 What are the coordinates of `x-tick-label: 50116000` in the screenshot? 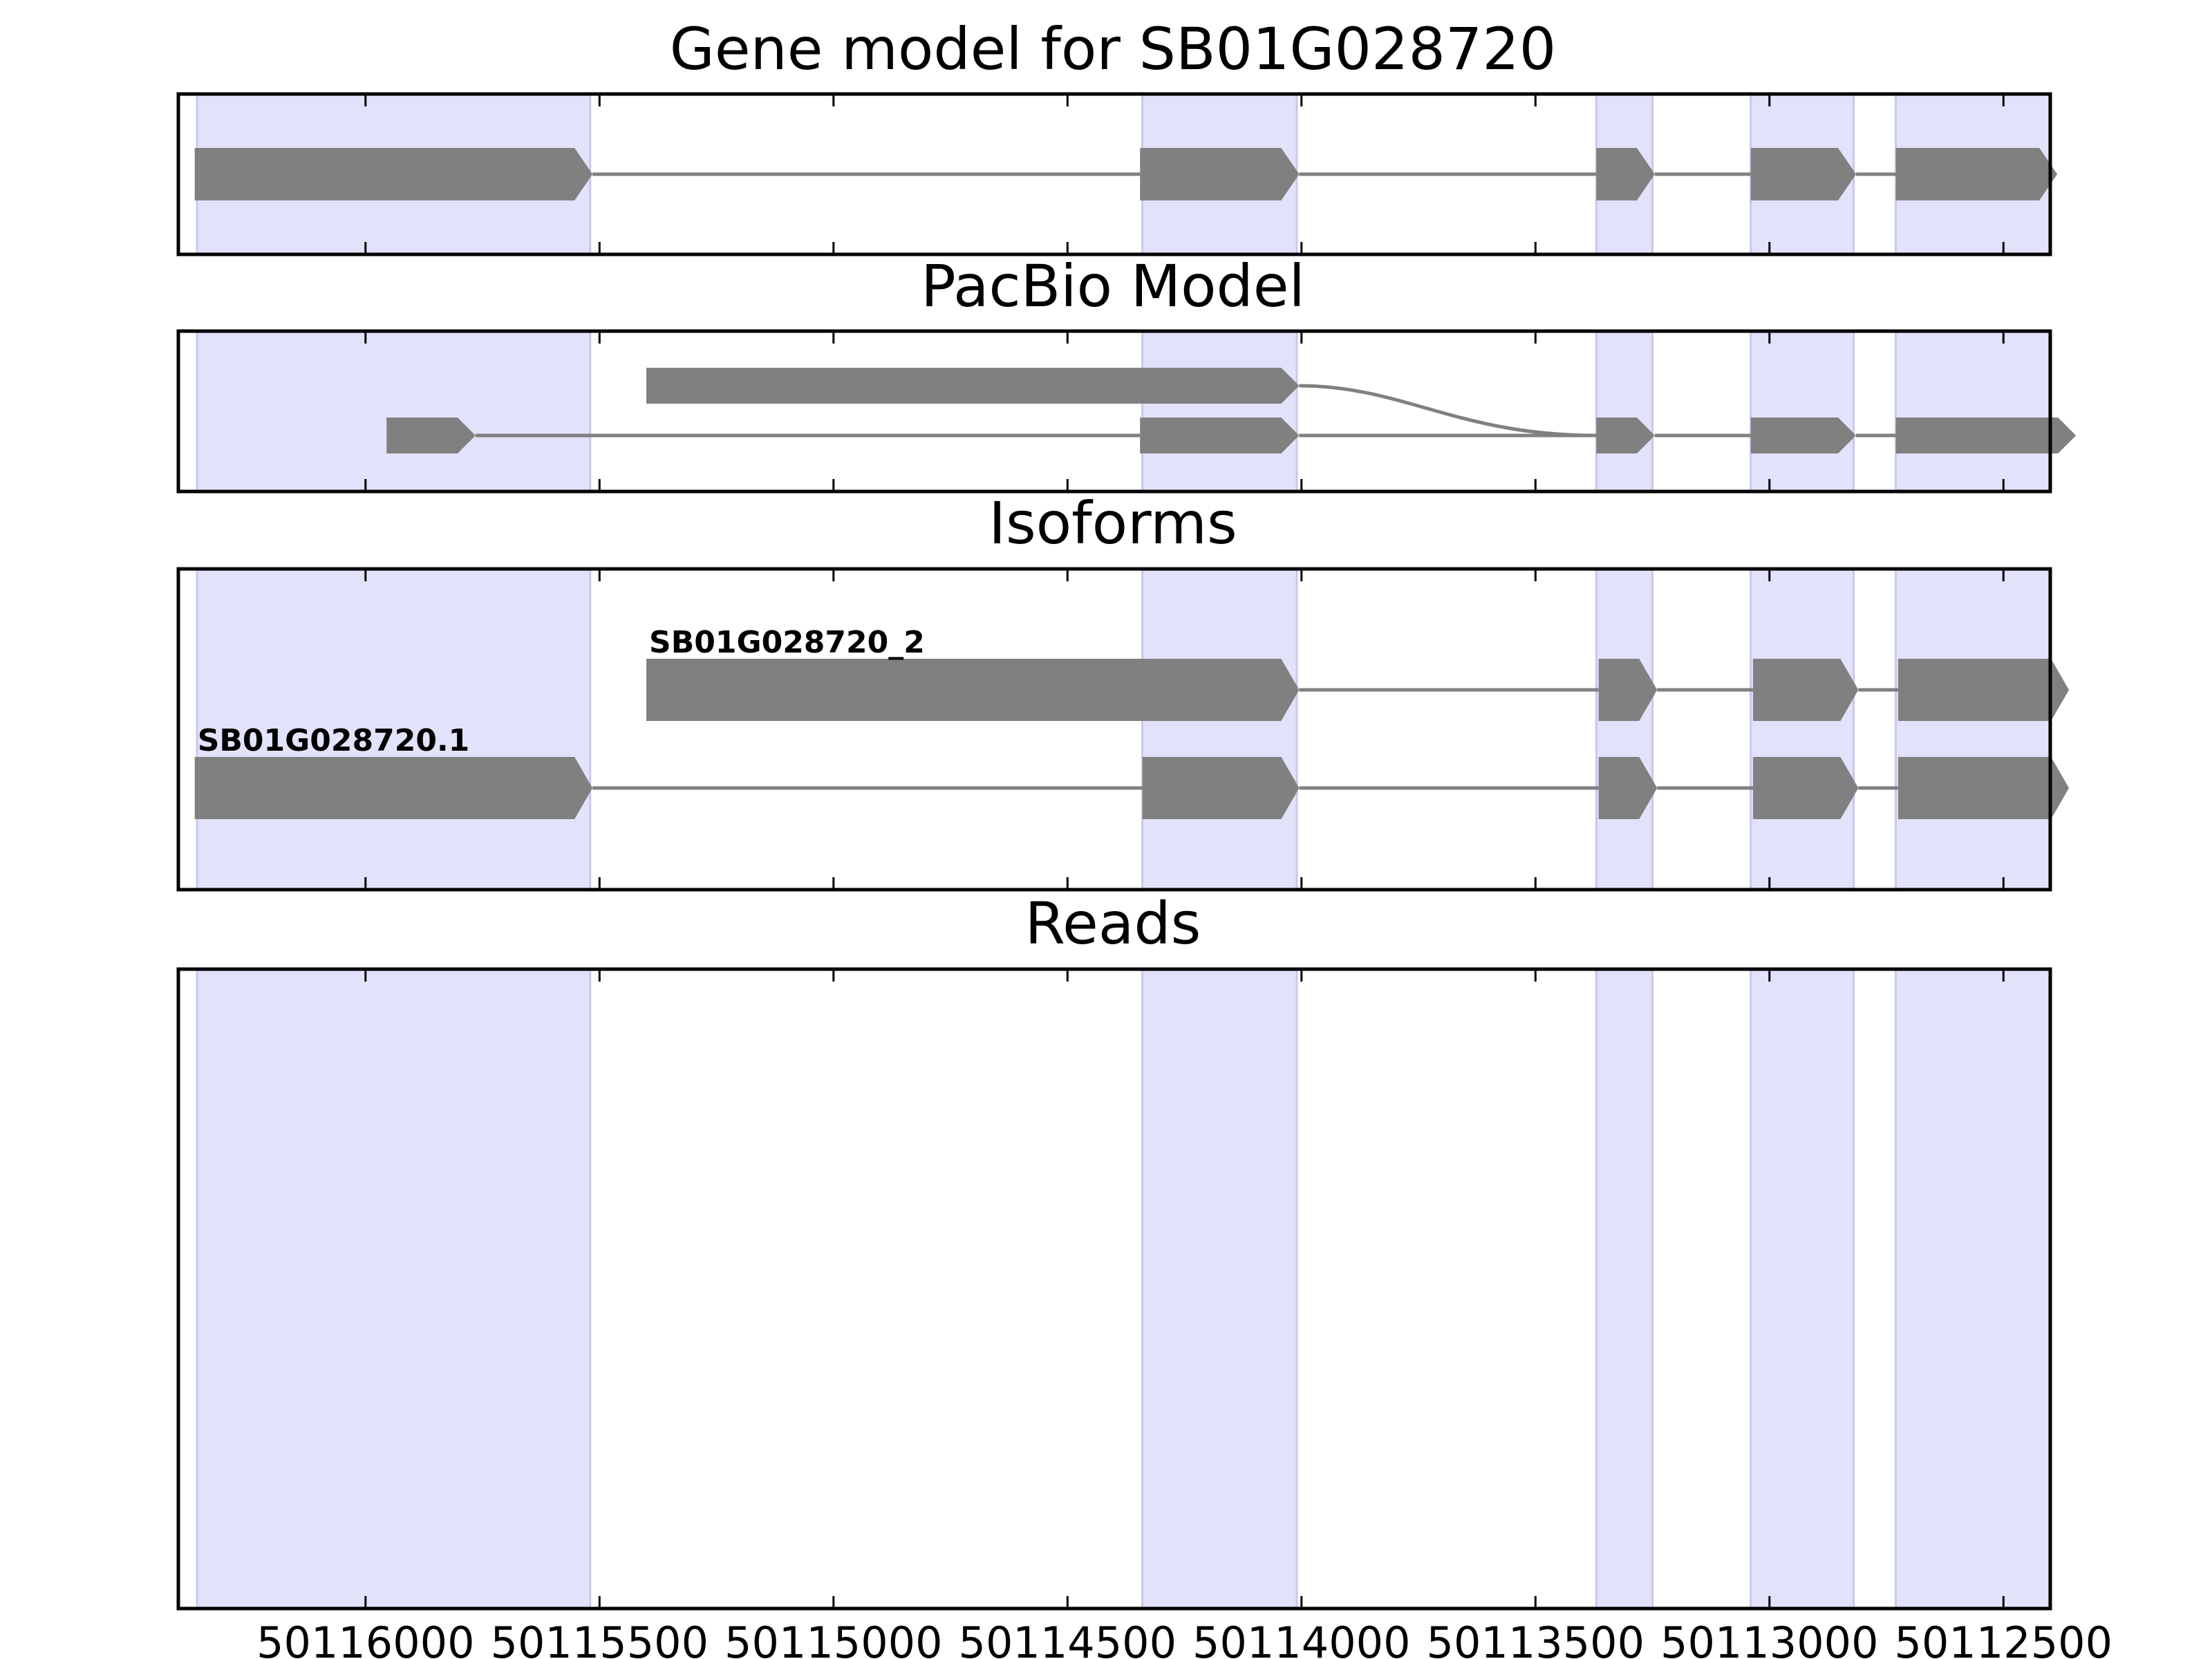 It's located at (365, 1638).